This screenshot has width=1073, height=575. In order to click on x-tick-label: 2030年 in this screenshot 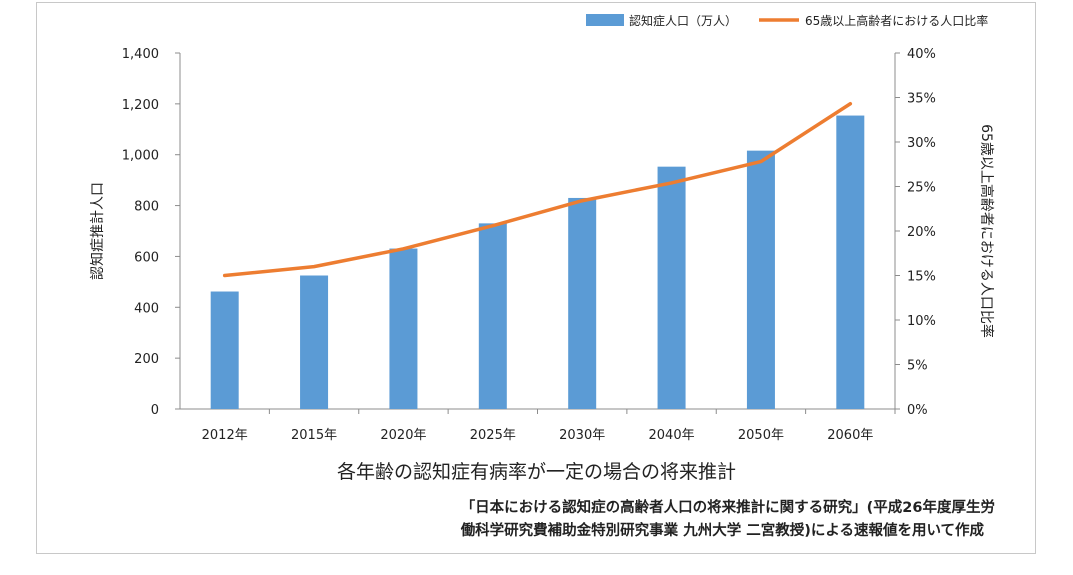, I will do `click(582, 435)`.